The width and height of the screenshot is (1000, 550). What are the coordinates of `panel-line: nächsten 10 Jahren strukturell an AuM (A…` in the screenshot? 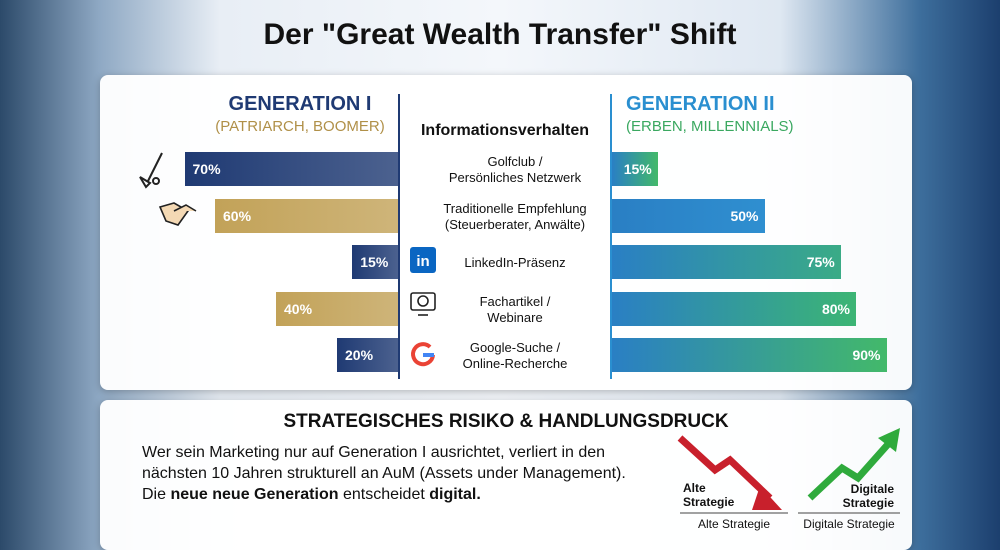 It's located at (384, 473).